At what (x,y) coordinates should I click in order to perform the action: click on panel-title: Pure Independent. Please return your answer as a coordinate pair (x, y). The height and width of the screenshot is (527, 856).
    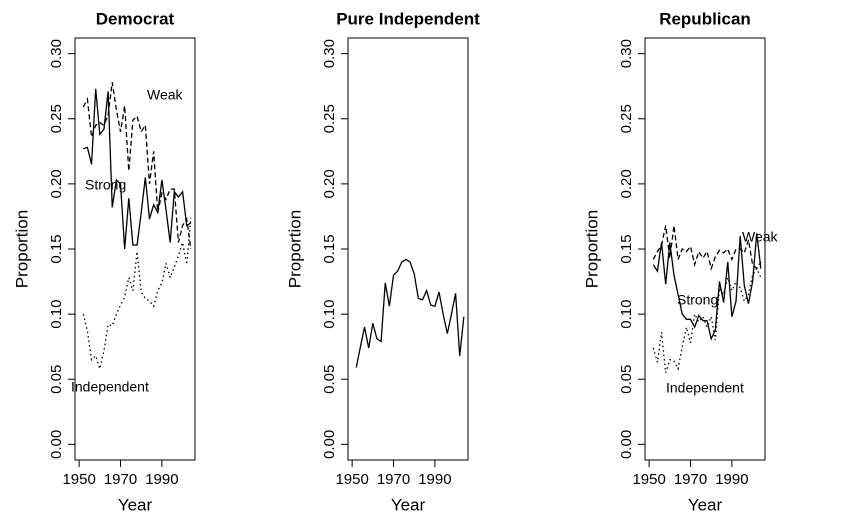
    Looking at the image, I should click on (408, 18).